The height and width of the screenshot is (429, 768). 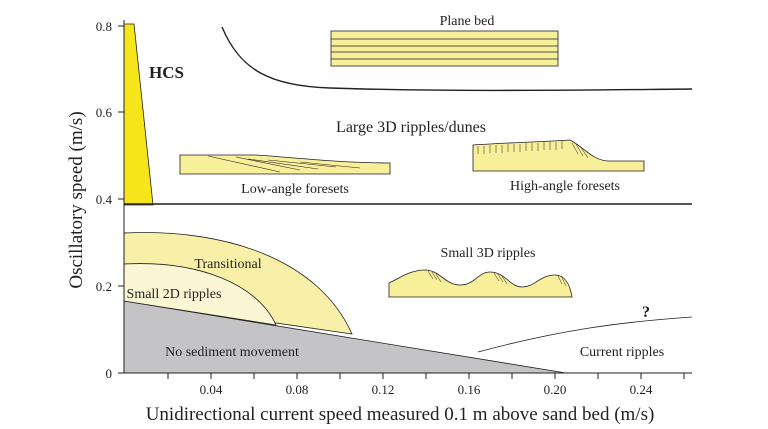 I want to click on y-tick-label: 0, so click(x=109, y=373).